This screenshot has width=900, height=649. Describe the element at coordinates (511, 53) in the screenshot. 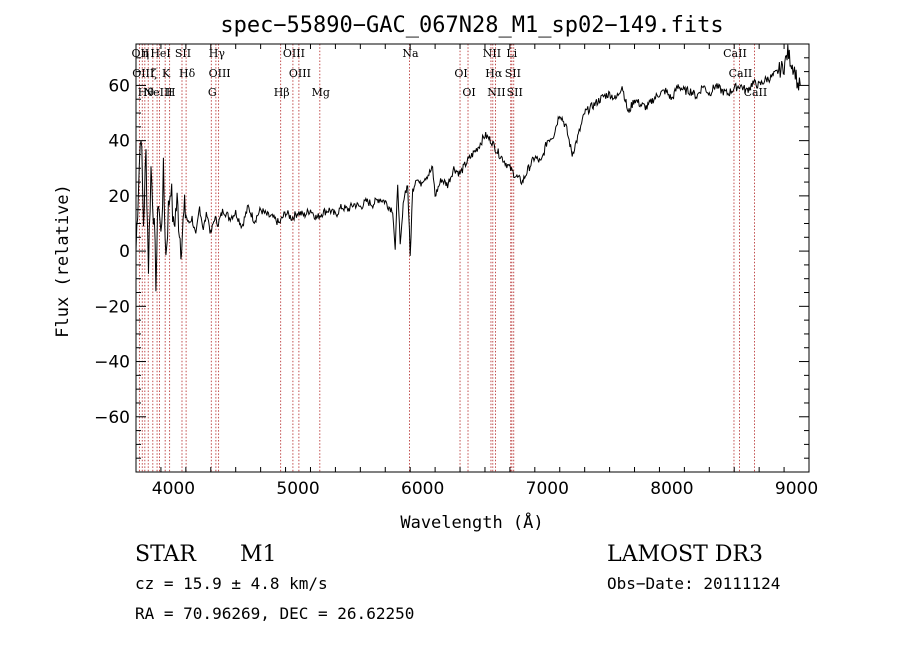

I see `line-label: Li` at that location.